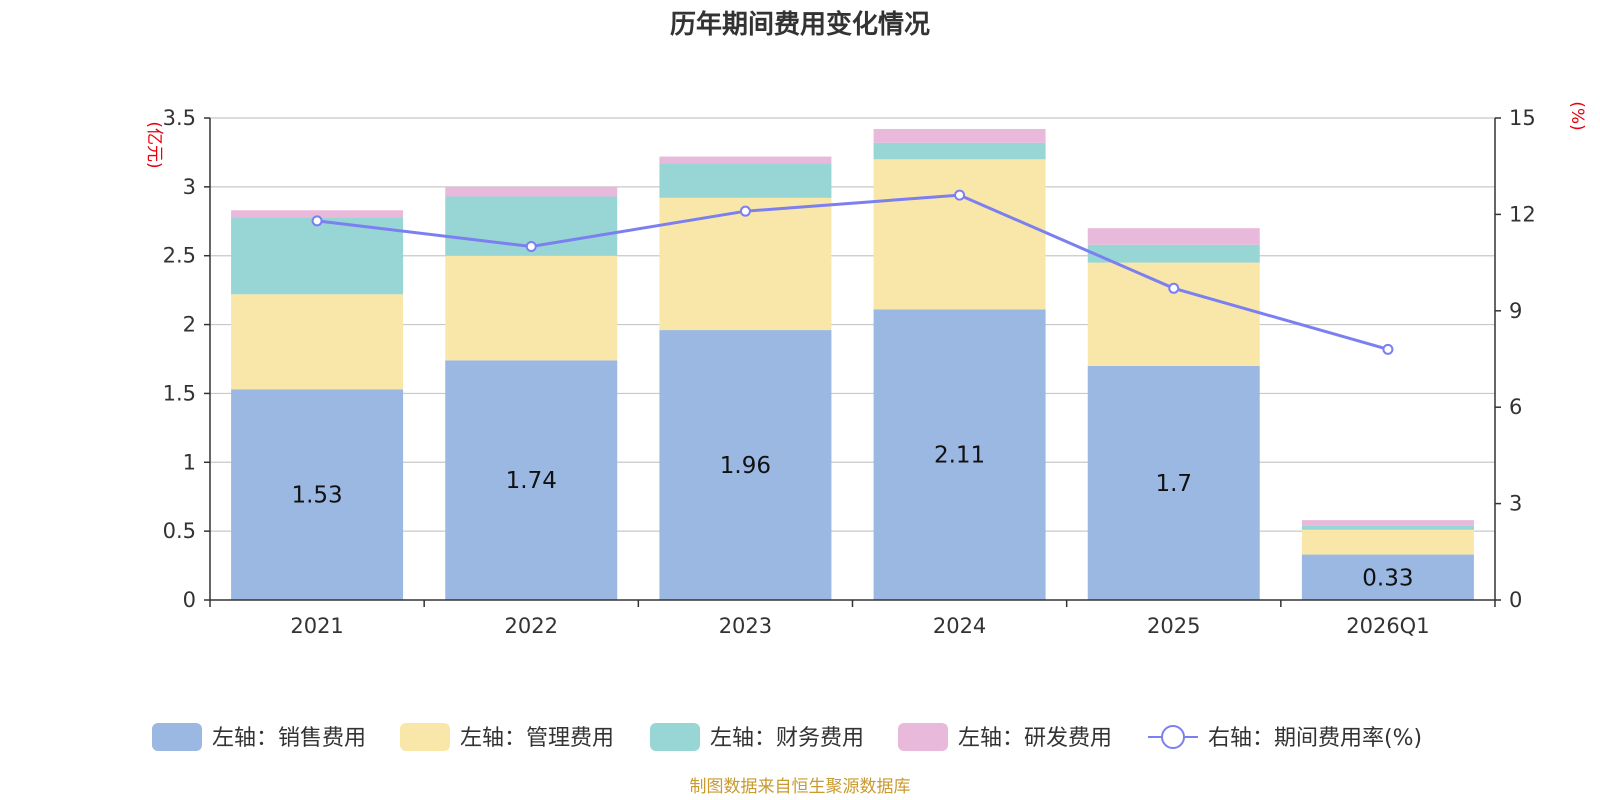  I want to click on right-axis-unit: (%), so click(1577, 115).